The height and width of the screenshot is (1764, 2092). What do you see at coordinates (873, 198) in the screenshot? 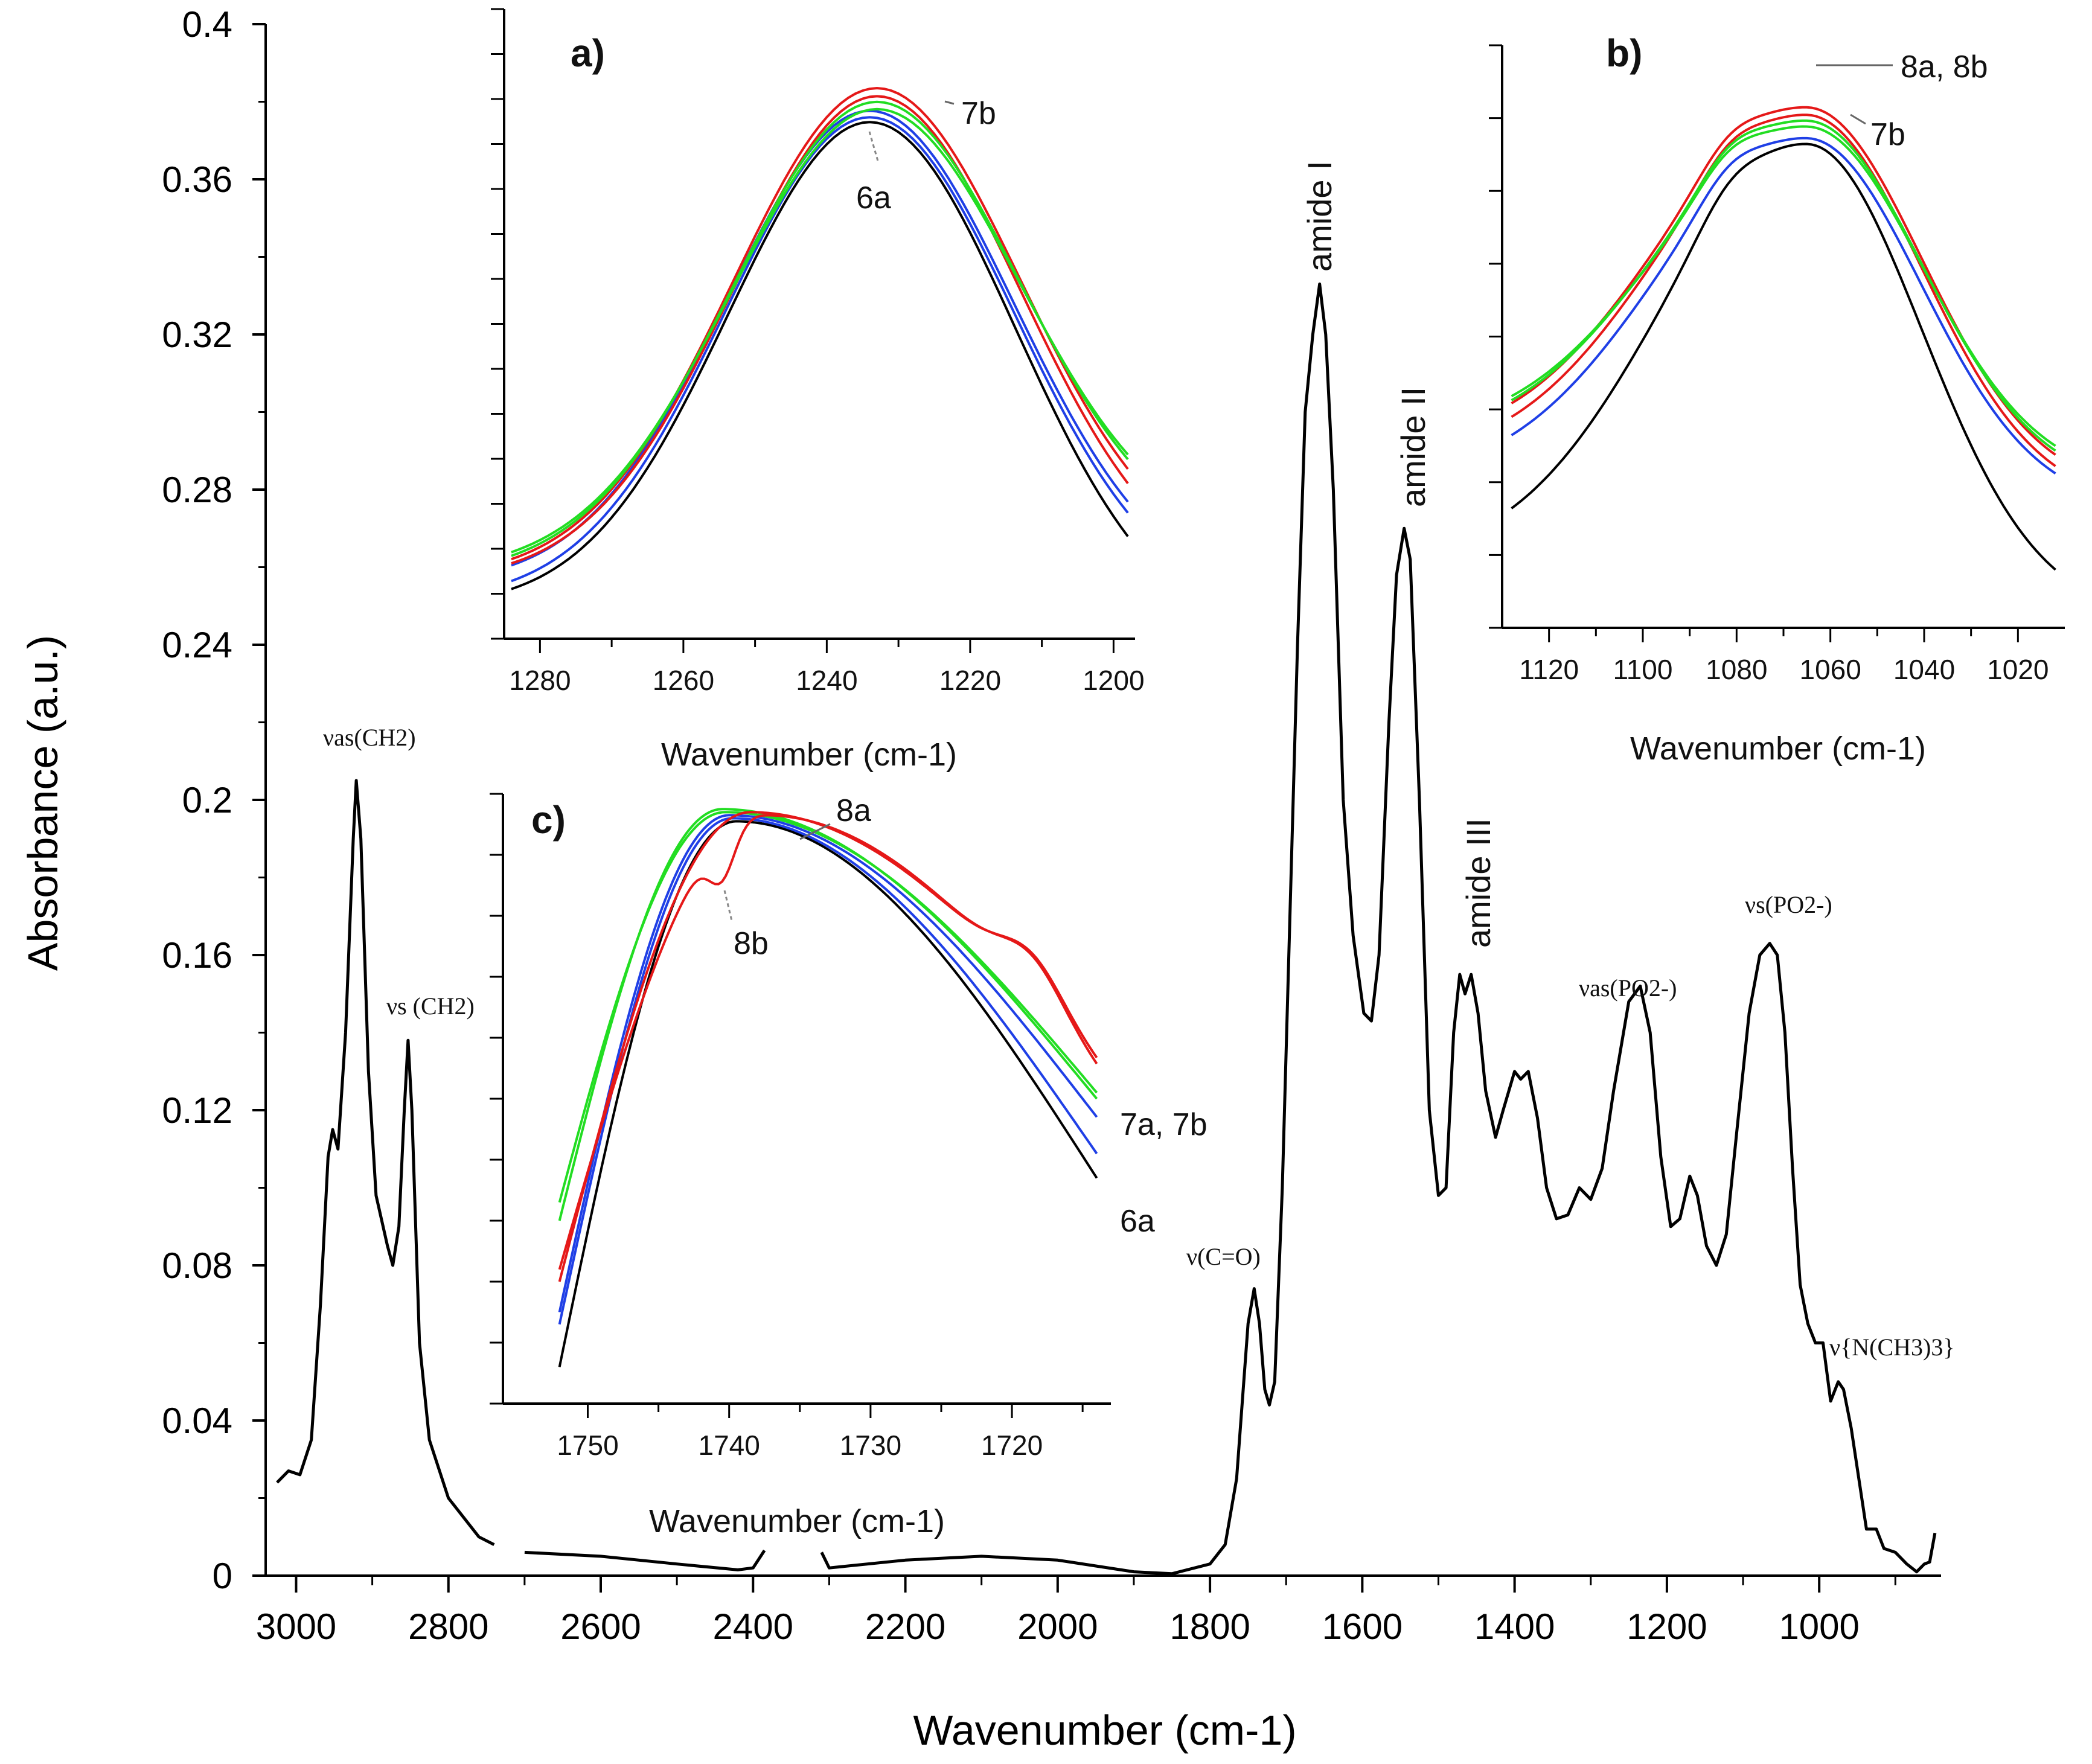
I see `inset-a-label-6a: 6a` at bounding box center [873, 198].